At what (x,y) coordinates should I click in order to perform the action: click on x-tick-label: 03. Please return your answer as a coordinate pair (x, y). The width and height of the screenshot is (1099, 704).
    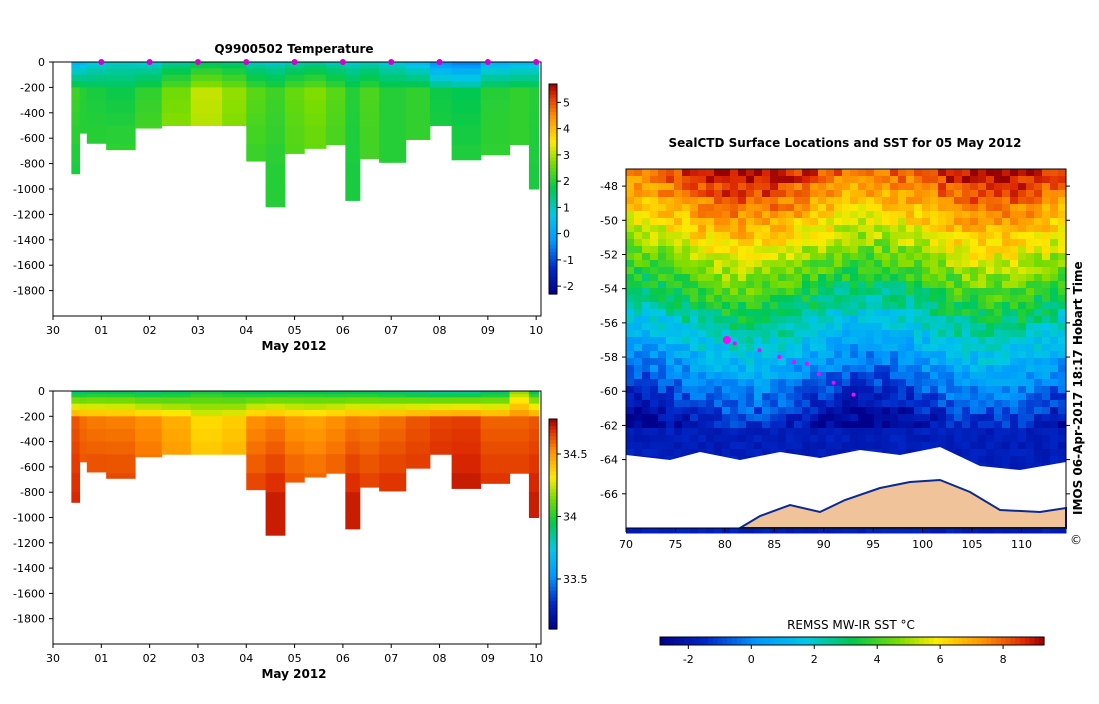
    Looking at the image, I should click on (198, 658).